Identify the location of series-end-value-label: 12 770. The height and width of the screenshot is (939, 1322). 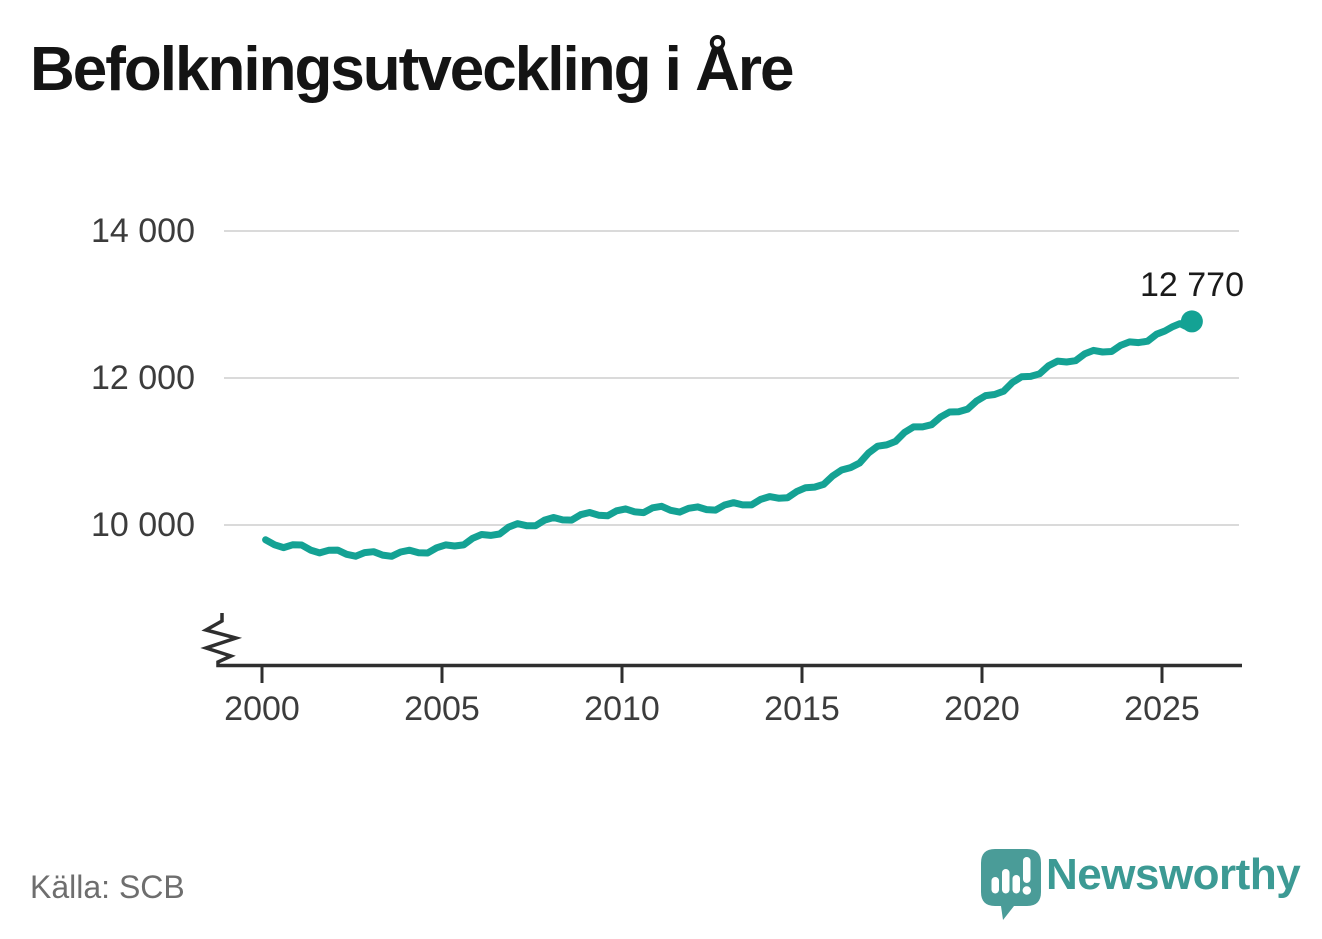
(1192, 285).